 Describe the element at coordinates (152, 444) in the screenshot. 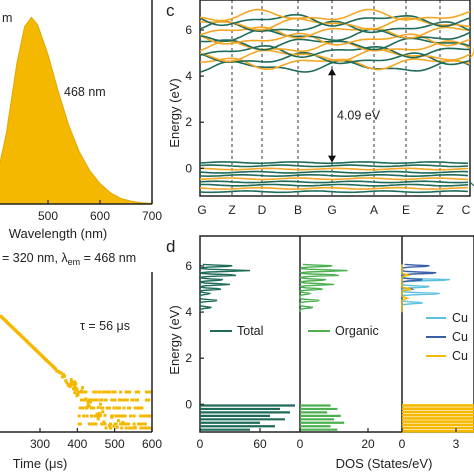

I see `panel-e-xtick-label: 600` at that location.